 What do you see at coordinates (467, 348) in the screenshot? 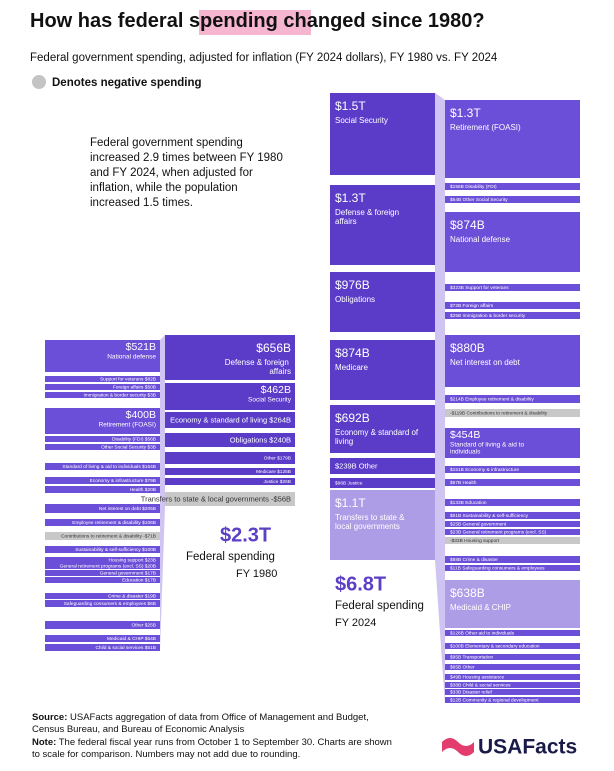
I see `amount: $880B` at bounding box center [467, 348].